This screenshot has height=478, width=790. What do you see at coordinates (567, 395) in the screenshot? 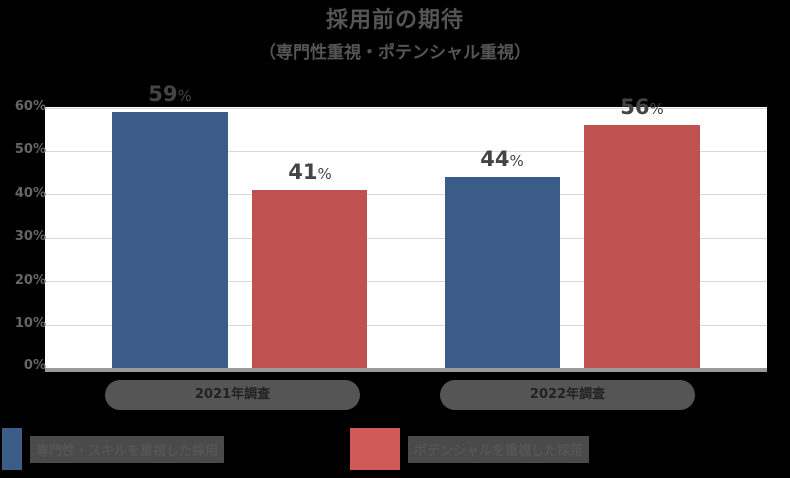
I see `x-category-label: 2022年調査` at bounding box center [567, 395].